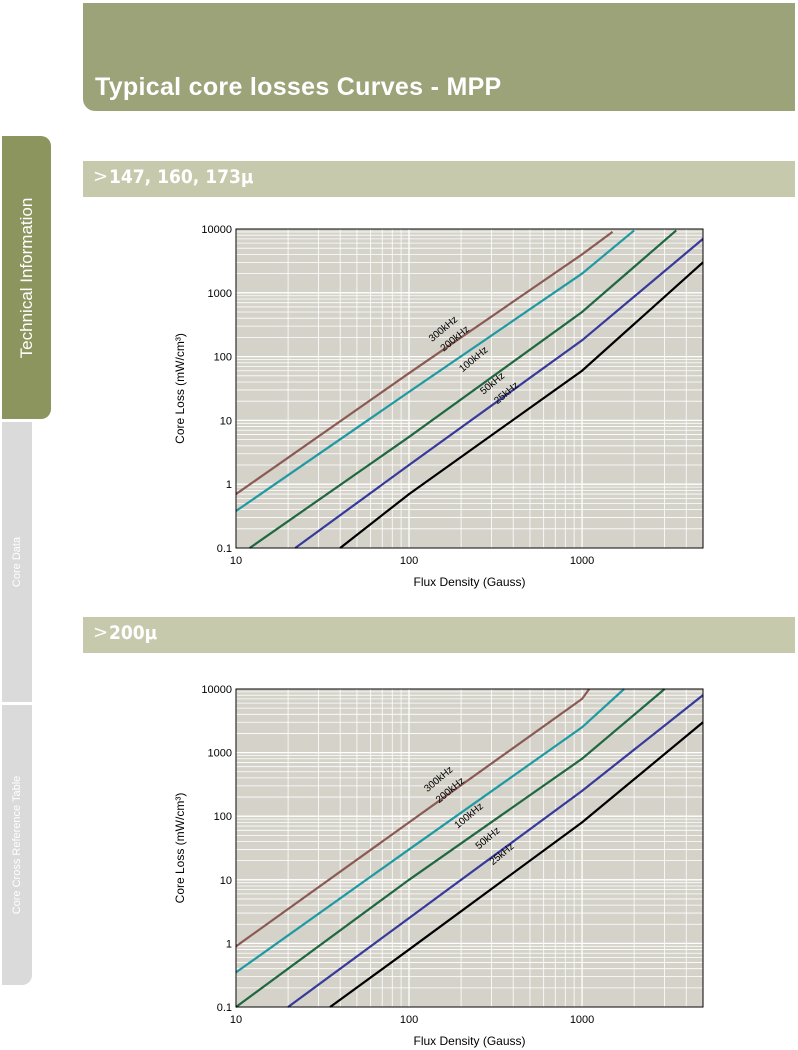  What do you see at coordinates (26, 277) in the screenshot?
I see `tab-technical-information: Technical Information` at bounding box center [26, 277].